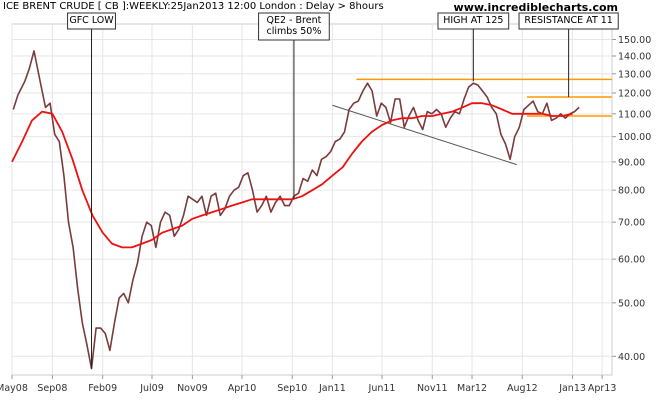 Image resolution: width=660 pixels, height=404 pixels. Describe the element at coordinates (631, 260) in the screenshot. I see `y-tick-label: 60.00` at that location.